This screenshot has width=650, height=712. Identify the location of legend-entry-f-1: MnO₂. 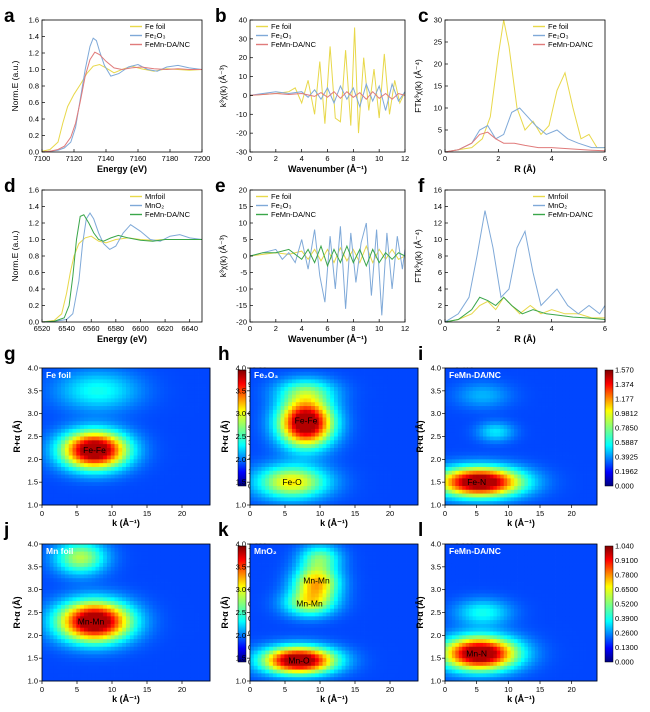
(557, 205).